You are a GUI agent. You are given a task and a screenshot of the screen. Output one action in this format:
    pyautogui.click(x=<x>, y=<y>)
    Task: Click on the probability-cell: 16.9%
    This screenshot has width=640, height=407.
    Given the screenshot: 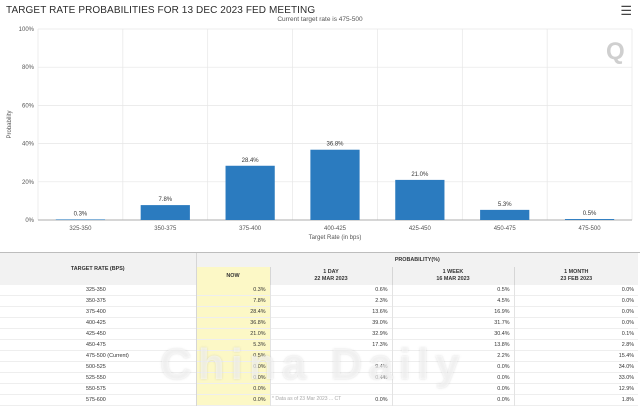 What is the action you would take?
    pyautogui.click(x=452, y=312)
    